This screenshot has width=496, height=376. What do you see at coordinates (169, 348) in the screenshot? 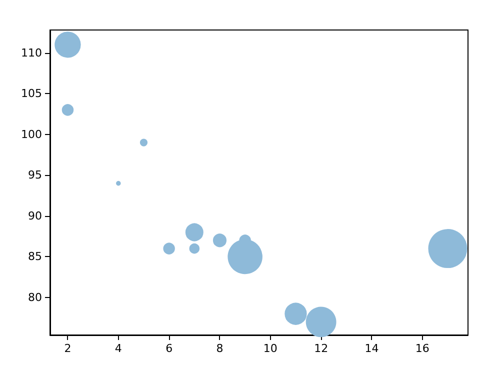
I see `x-tick-label: 6` at bounding box center [169, 348].